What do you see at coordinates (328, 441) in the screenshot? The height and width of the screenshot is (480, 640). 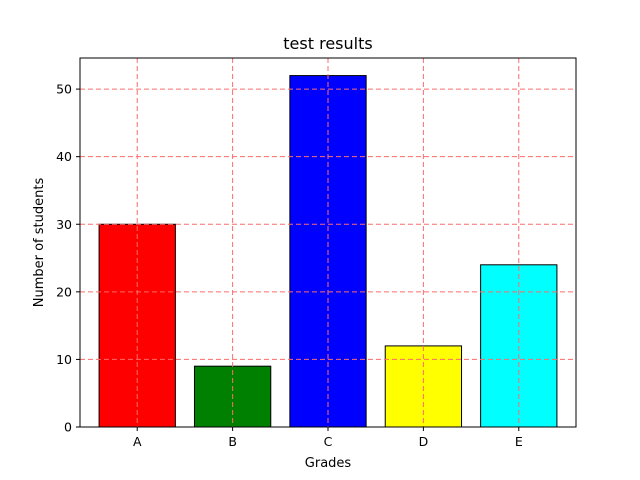 I see `x-tick-label-c: C` at bounding box center [328, 441].